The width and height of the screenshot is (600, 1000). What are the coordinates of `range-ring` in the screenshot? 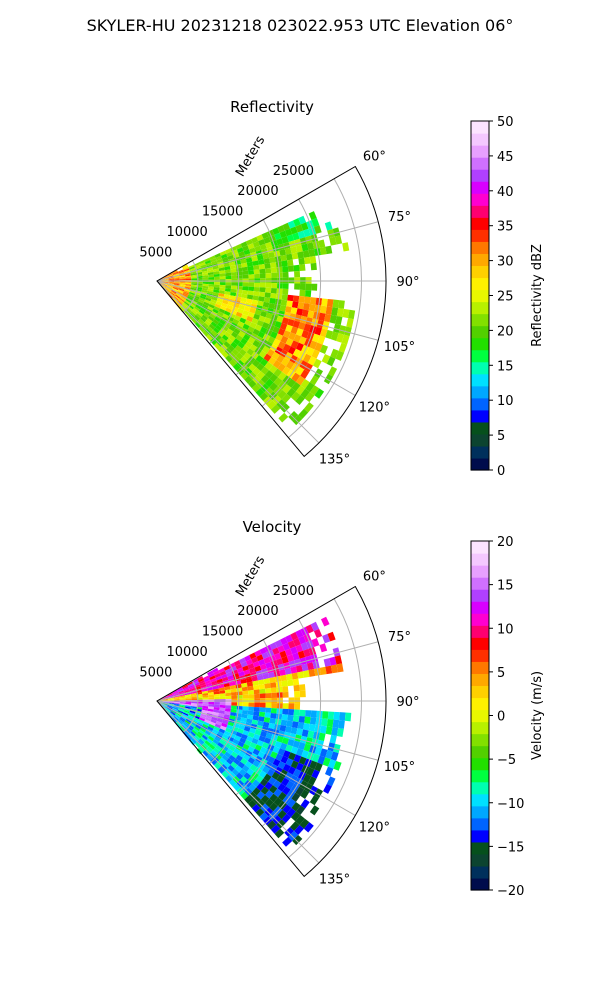 It's located at (325, 728).